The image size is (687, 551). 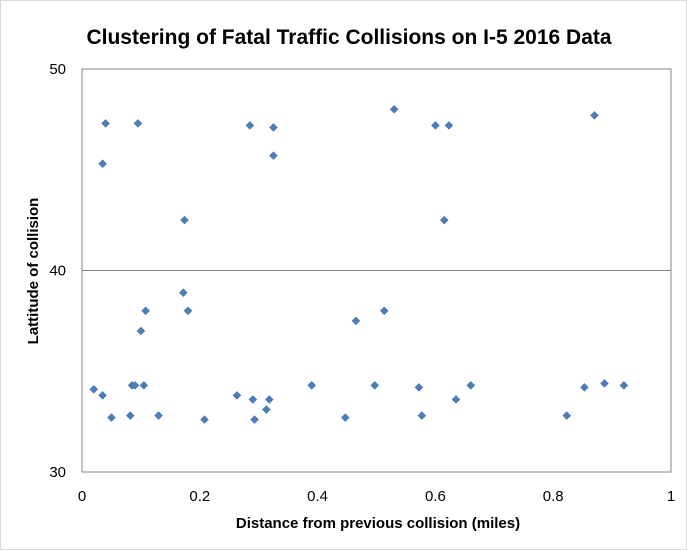 What do you see at coordinates (317, 496) in the screenshot?
I see `x-tick-label-2: 0.4` at bounding box center [317, 496].